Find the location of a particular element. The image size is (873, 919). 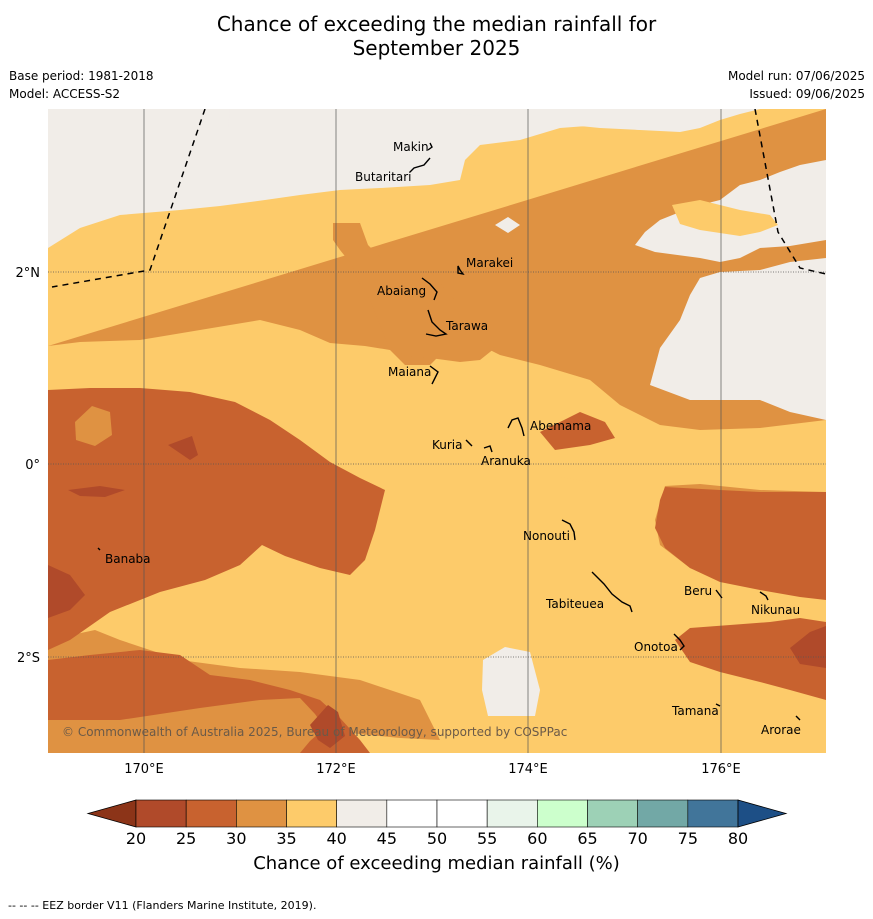

label-nikunau: Nikunau is located at coordinates (775, 610).